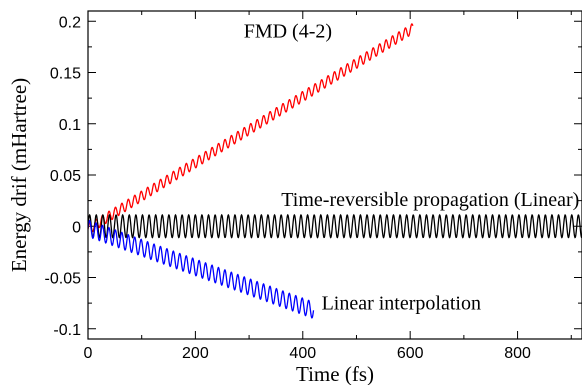 Image resolution: width=582 pixels, height=385 pixels. I want to click on x-tick-label: 400, so click(302, 353).